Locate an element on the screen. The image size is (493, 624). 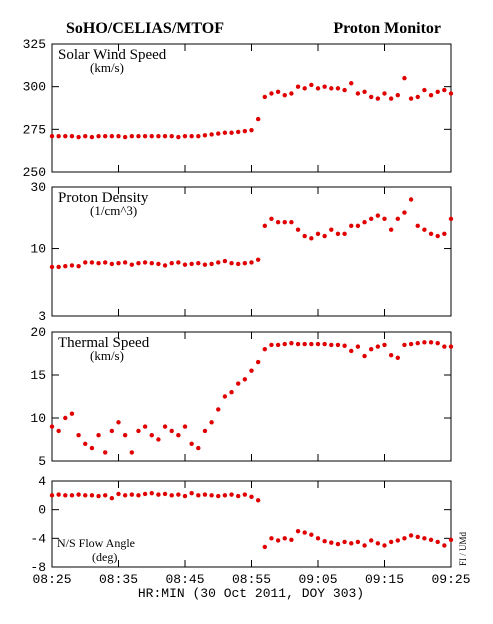
x-axis-label: HR:MIN (30 Oct 2011, DOY 303) is located at coordinates (251, 593).